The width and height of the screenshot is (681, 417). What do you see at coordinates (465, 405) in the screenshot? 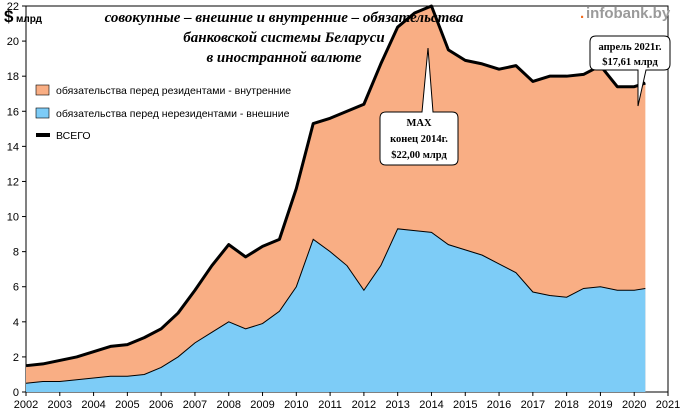
I see `x-tick-label: 2015` at bounding box center [465, 405].